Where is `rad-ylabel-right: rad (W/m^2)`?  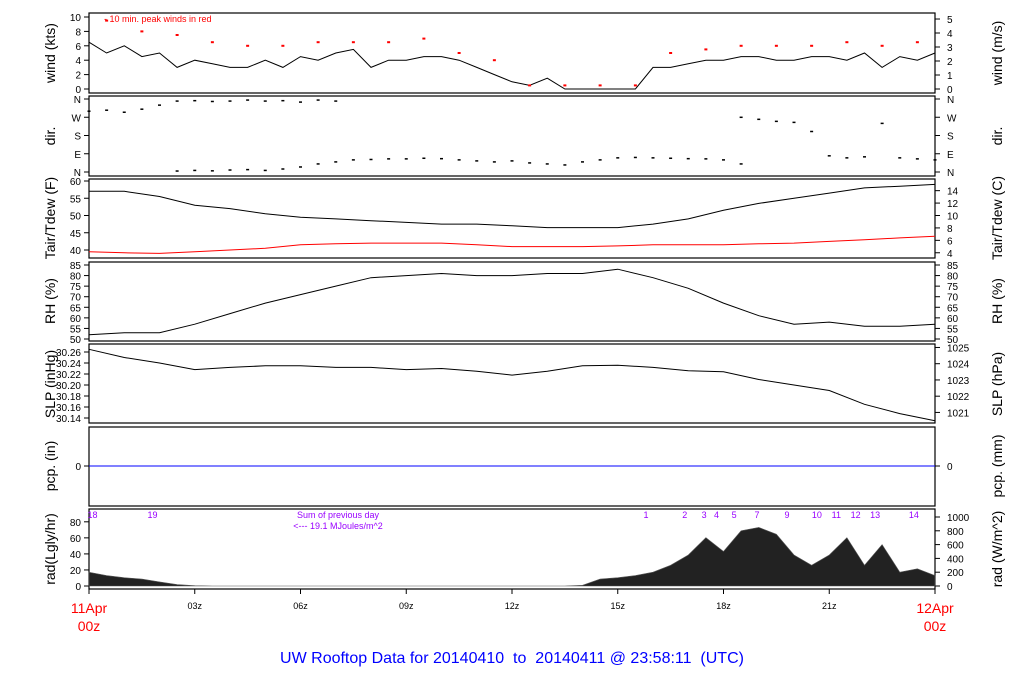
rad-ylabel-right: rad (W/m^2) is located at coordinates (997, 549).